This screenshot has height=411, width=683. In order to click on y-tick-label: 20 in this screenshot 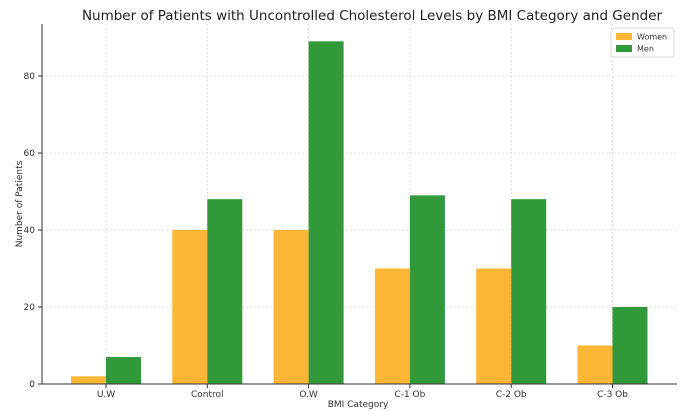, I will do `click(30, 308)`.